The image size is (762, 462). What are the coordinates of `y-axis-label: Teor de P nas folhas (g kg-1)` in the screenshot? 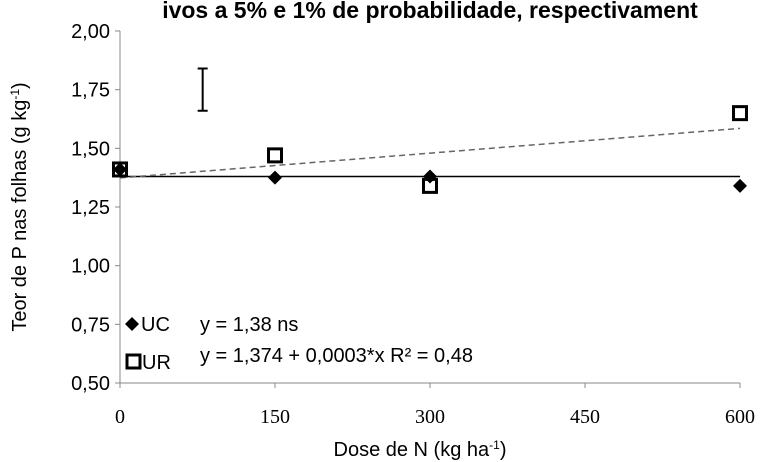 It's located at (19, 206).